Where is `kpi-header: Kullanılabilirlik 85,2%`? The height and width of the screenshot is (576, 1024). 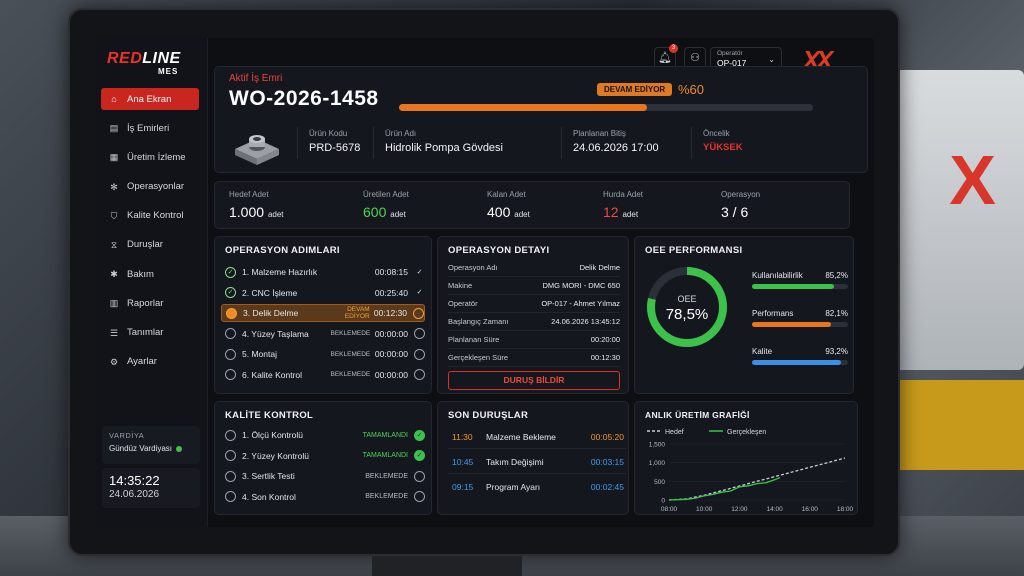 kpi-header: Kullanılabilirlik 85,2% is located at coordinates (800, 275).